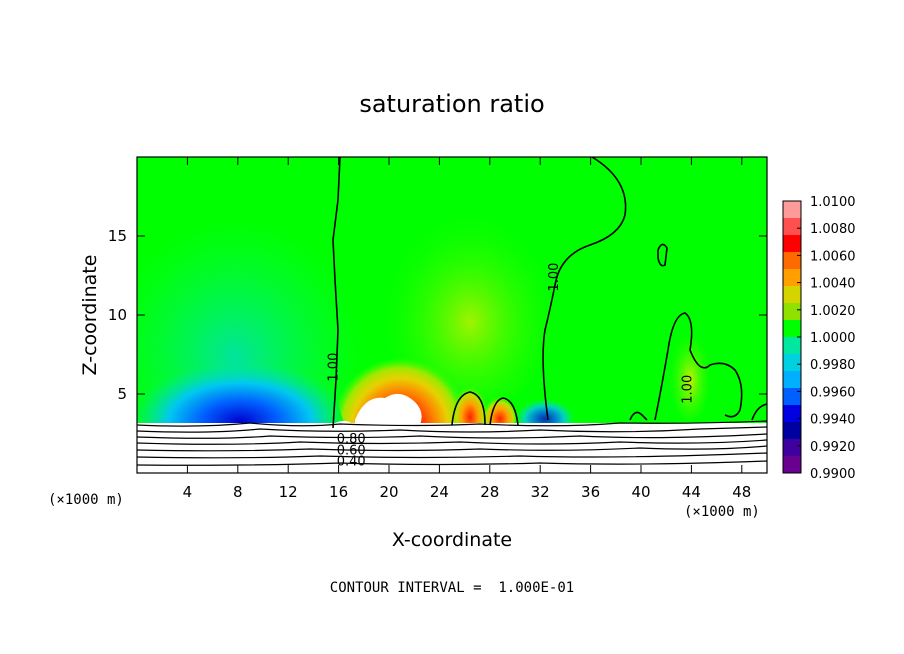 The width and height of the screenshot is (904, 654). I want to click on colorbar-level-label: 1.0020, so click(833, 311).